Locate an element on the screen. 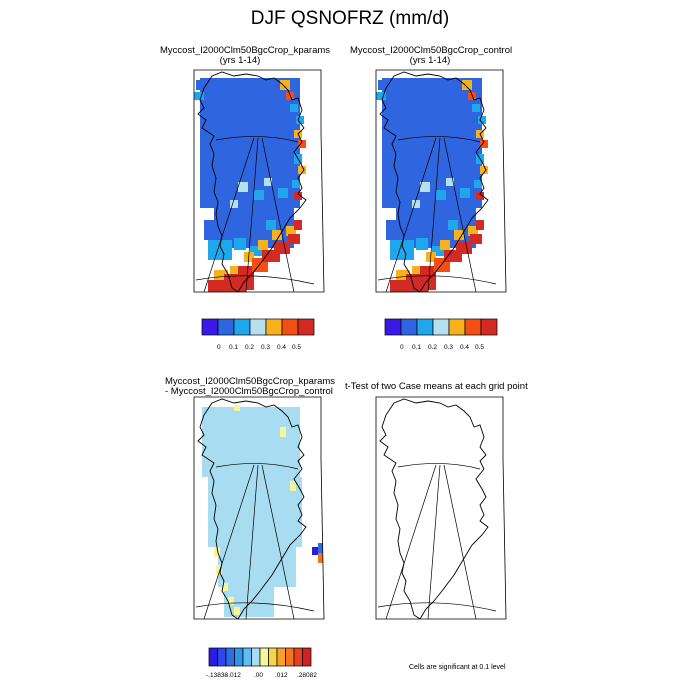 The width and height of the screenshot is (700, 700). tick-label: -.012 is located at coordinates (233, 675).